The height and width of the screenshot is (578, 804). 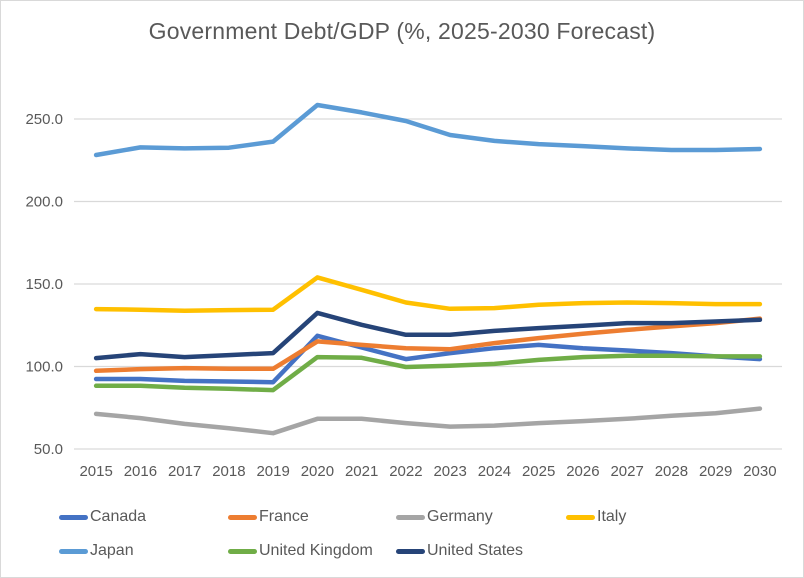 I want to click on x-tick-label: 2018, so click(x=228, y=471).